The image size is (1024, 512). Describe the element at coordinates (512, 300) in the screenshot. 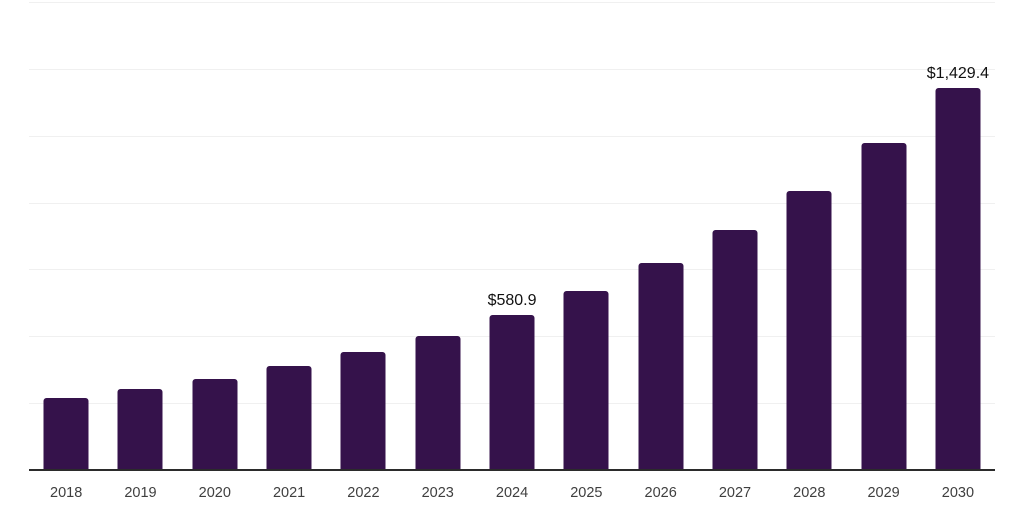

I see `data-label-2024: $580.9` at that location.